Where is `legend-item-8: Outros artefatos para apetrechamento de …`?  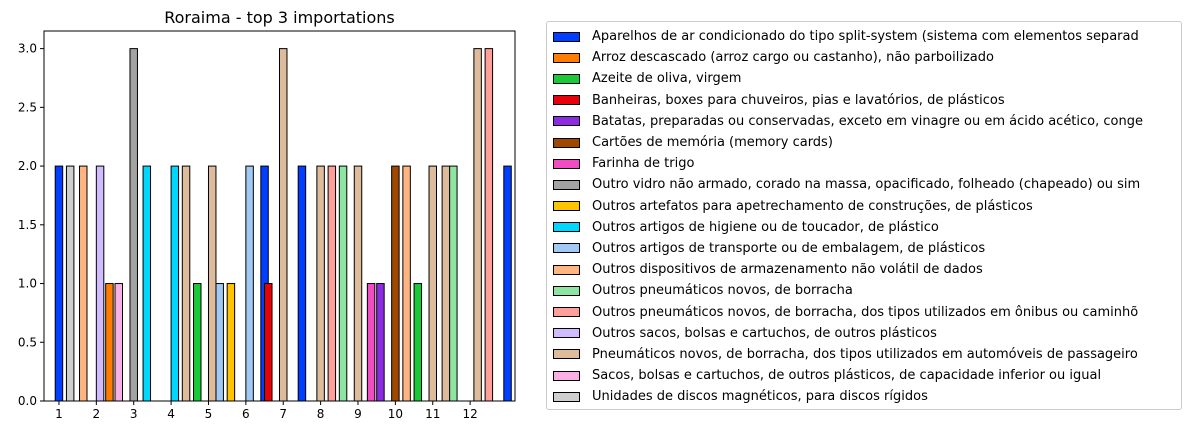 legend-item-8: Outros artefatos para apetrechamento de … is located at coordinates (867, 206).